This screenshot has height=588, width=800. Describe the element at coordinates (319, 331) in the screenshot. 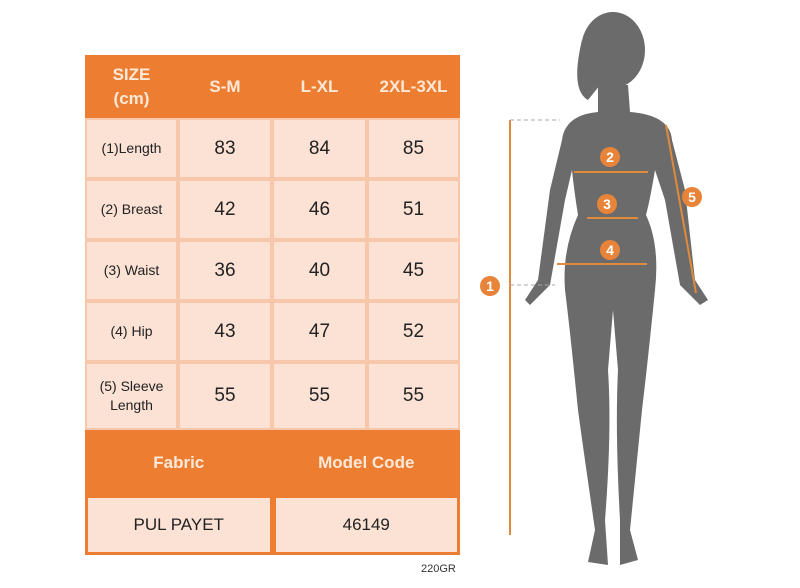

I see `row-value: 47` at that location.